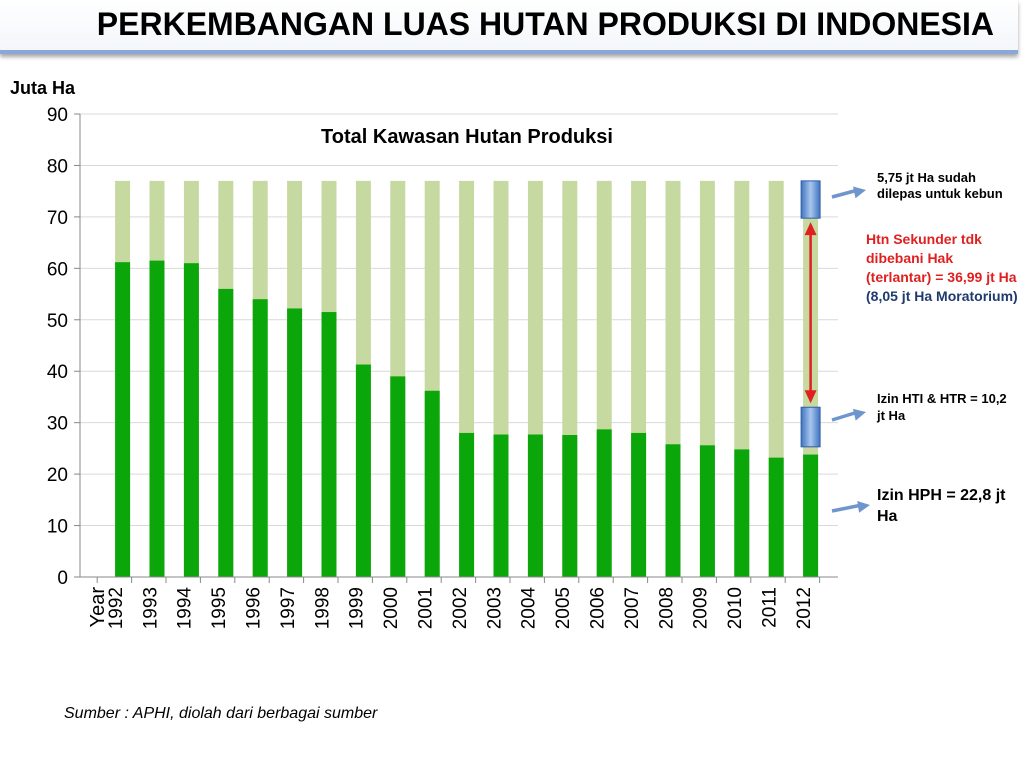 The height and width of the screenshot is (768, 1024). I want to click on x-tick-label: 2010, so click(735, 608).